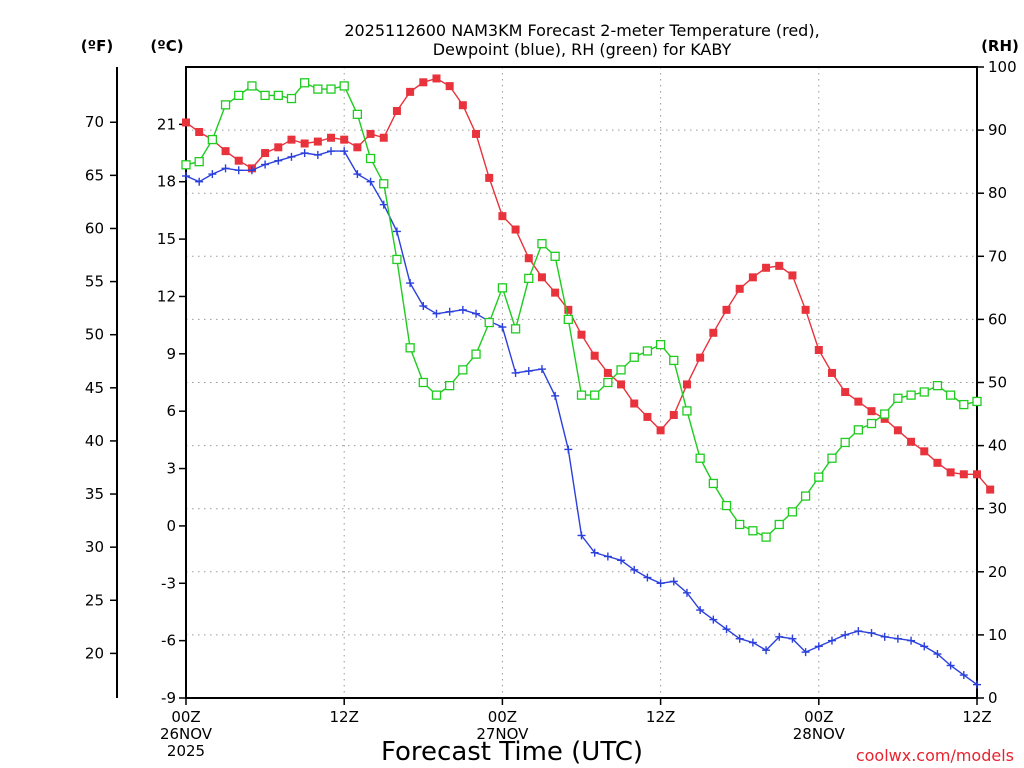 This screenshot has width=1024, height=768. I want to click on celsius-tick-label: 9, so click(171, 354).